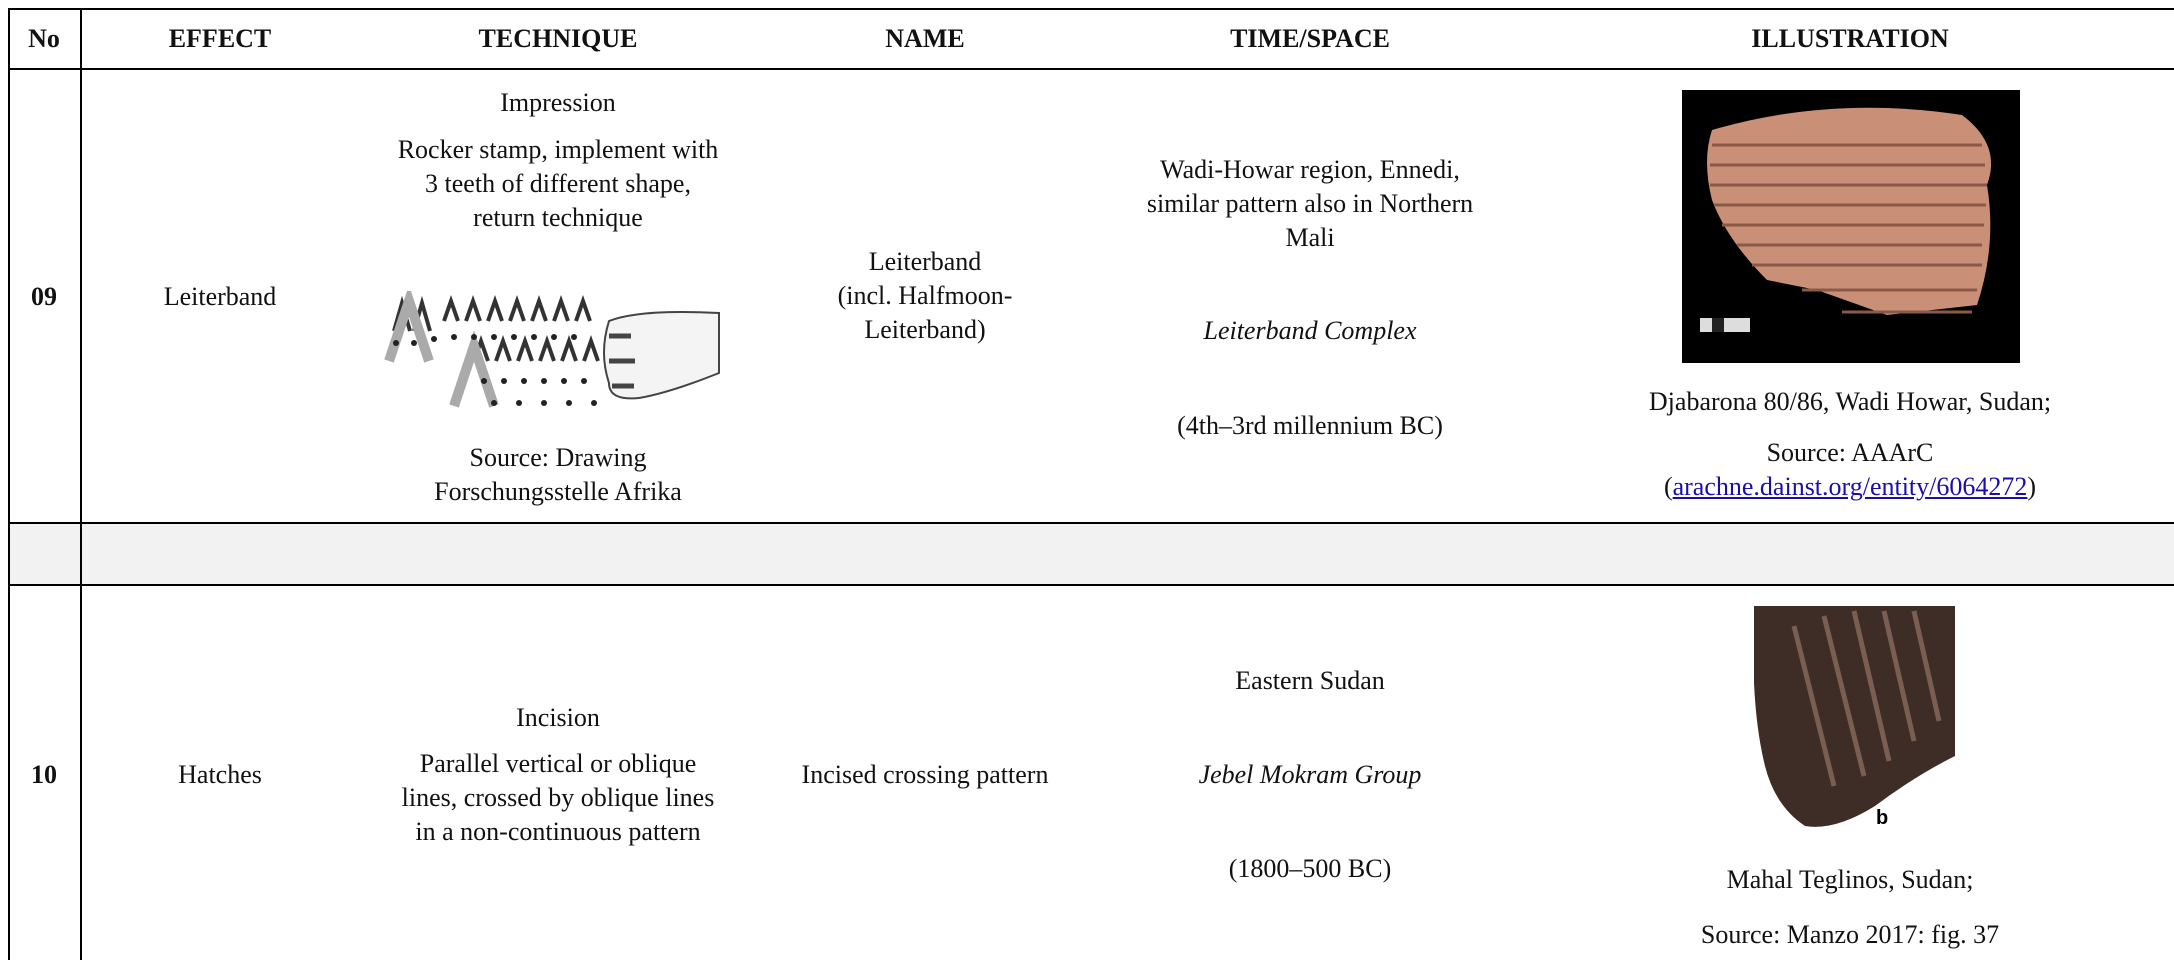 Image resolution: width=2174 pixels, height=960 pixels. Describe the element at coordinates (558, 217) in the screenshot. I see `technique-description: return technique` at that location.